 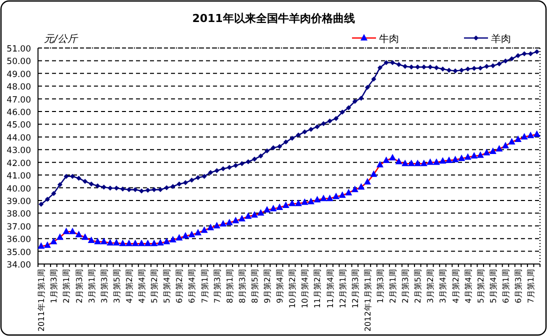 What do you see at coordinates (41, 300) in the screenshot?
I see `x-tick-label: 2011年1月第1周` at bounding box center [41, 300].